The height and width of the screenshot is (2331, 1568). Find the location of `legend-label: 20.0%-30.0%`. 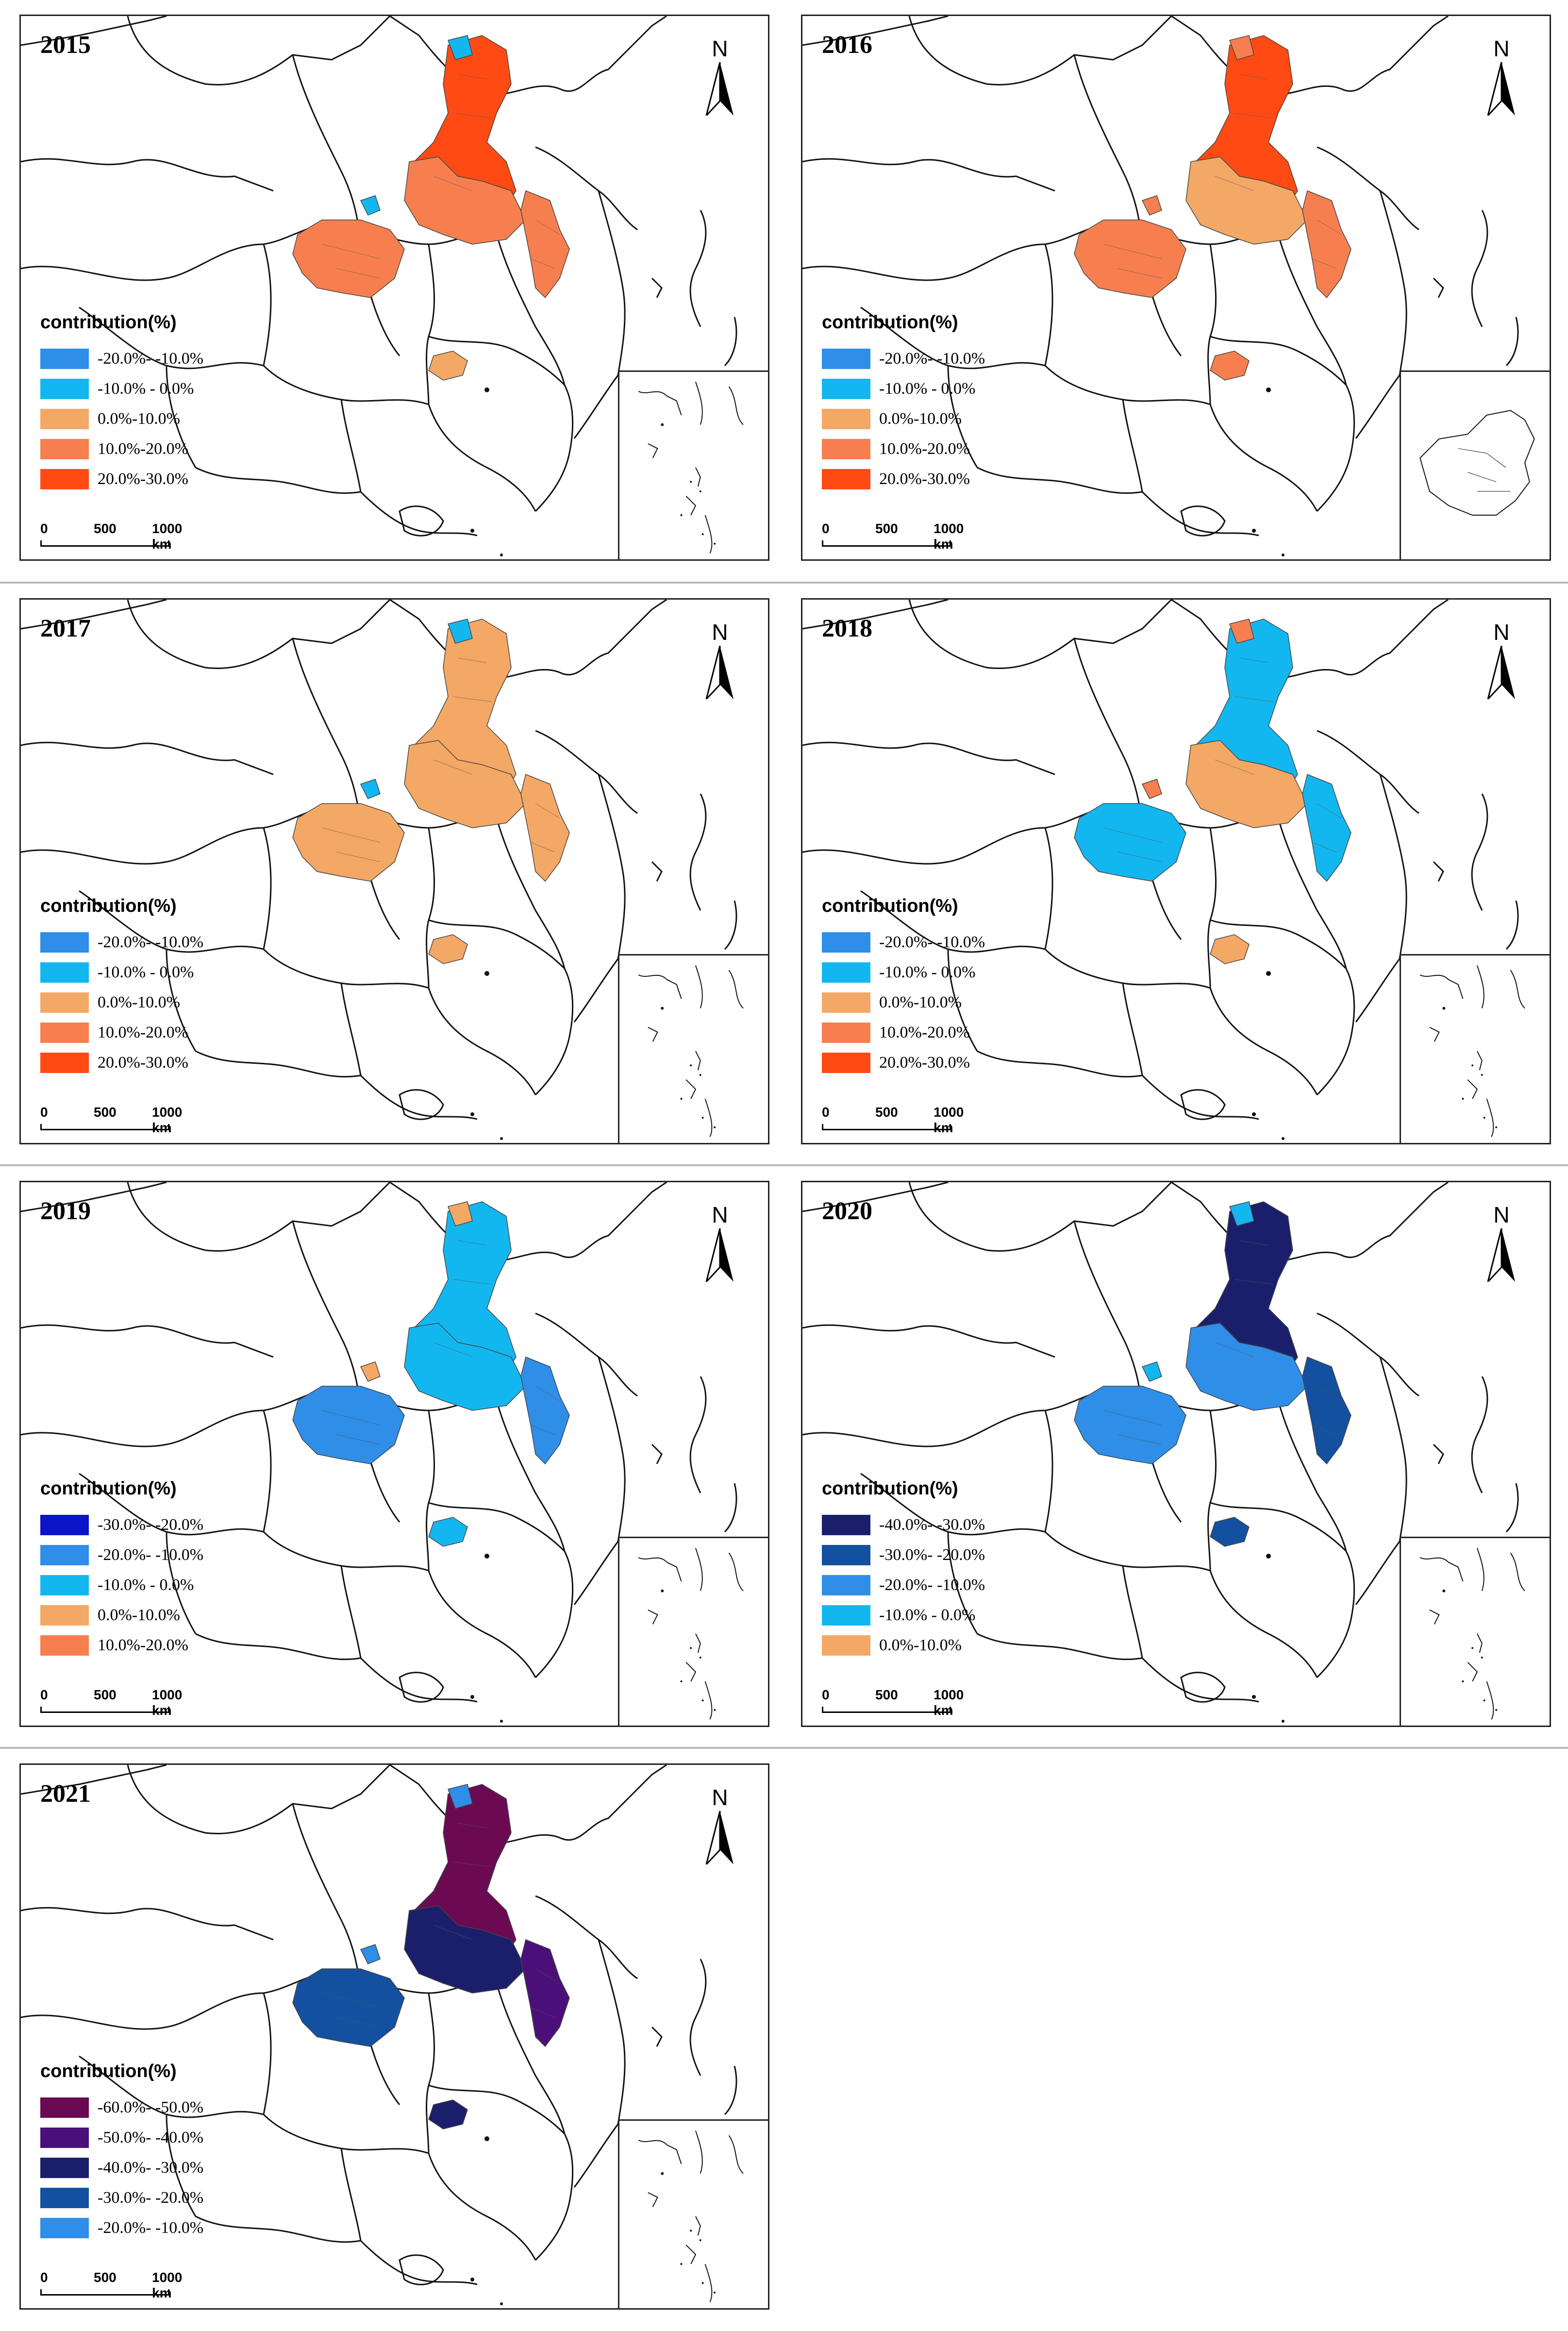

legend-label: 20.0%-30.0% is located at coordinates (143, 479).